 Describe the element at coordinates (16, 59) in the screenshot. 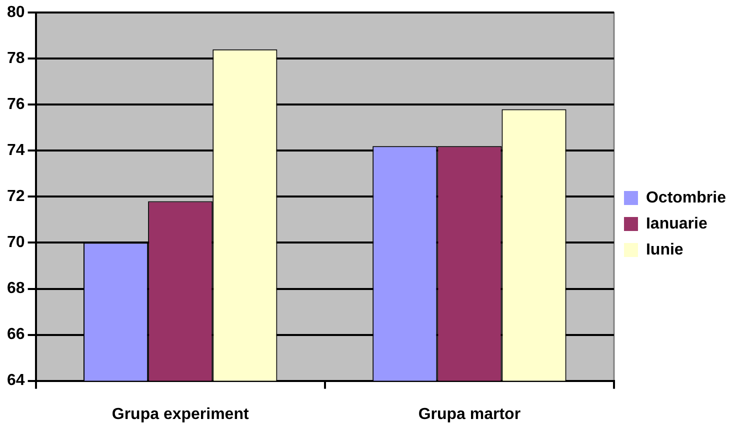

I see `y-tick-label: 78` at that location.